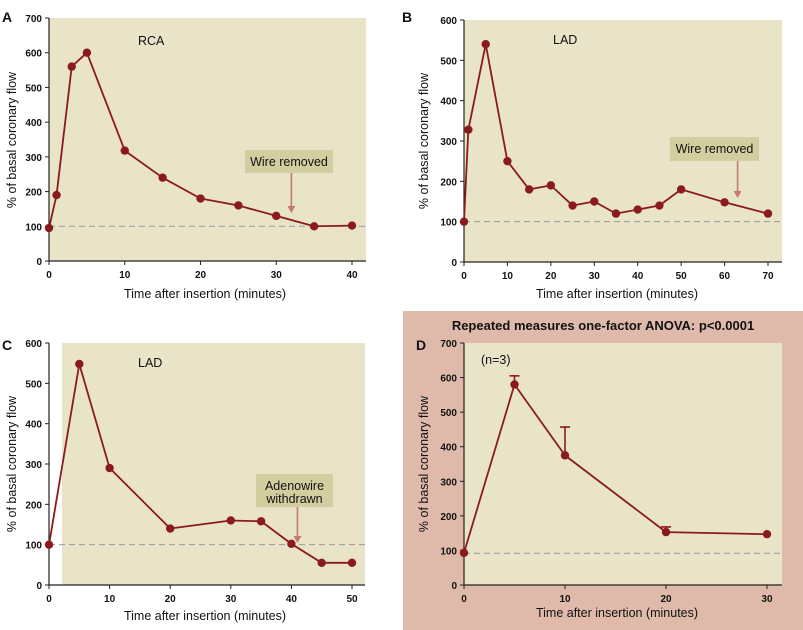  Describe the element at coordinates (7, 17) in the screenshot. I see `panel-letter: A` at that location.